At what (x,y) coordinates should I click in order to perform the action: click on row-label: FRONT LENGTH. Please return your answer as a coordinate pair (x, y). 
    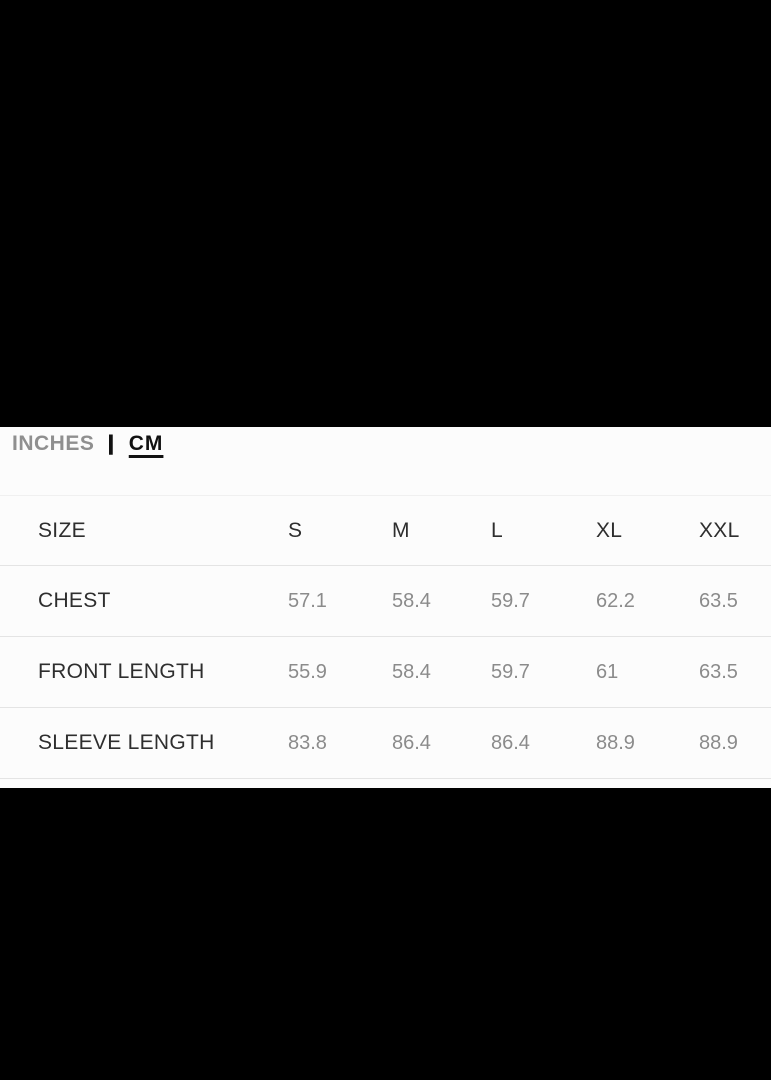
    Looking at the image, I should click on (121, 671).